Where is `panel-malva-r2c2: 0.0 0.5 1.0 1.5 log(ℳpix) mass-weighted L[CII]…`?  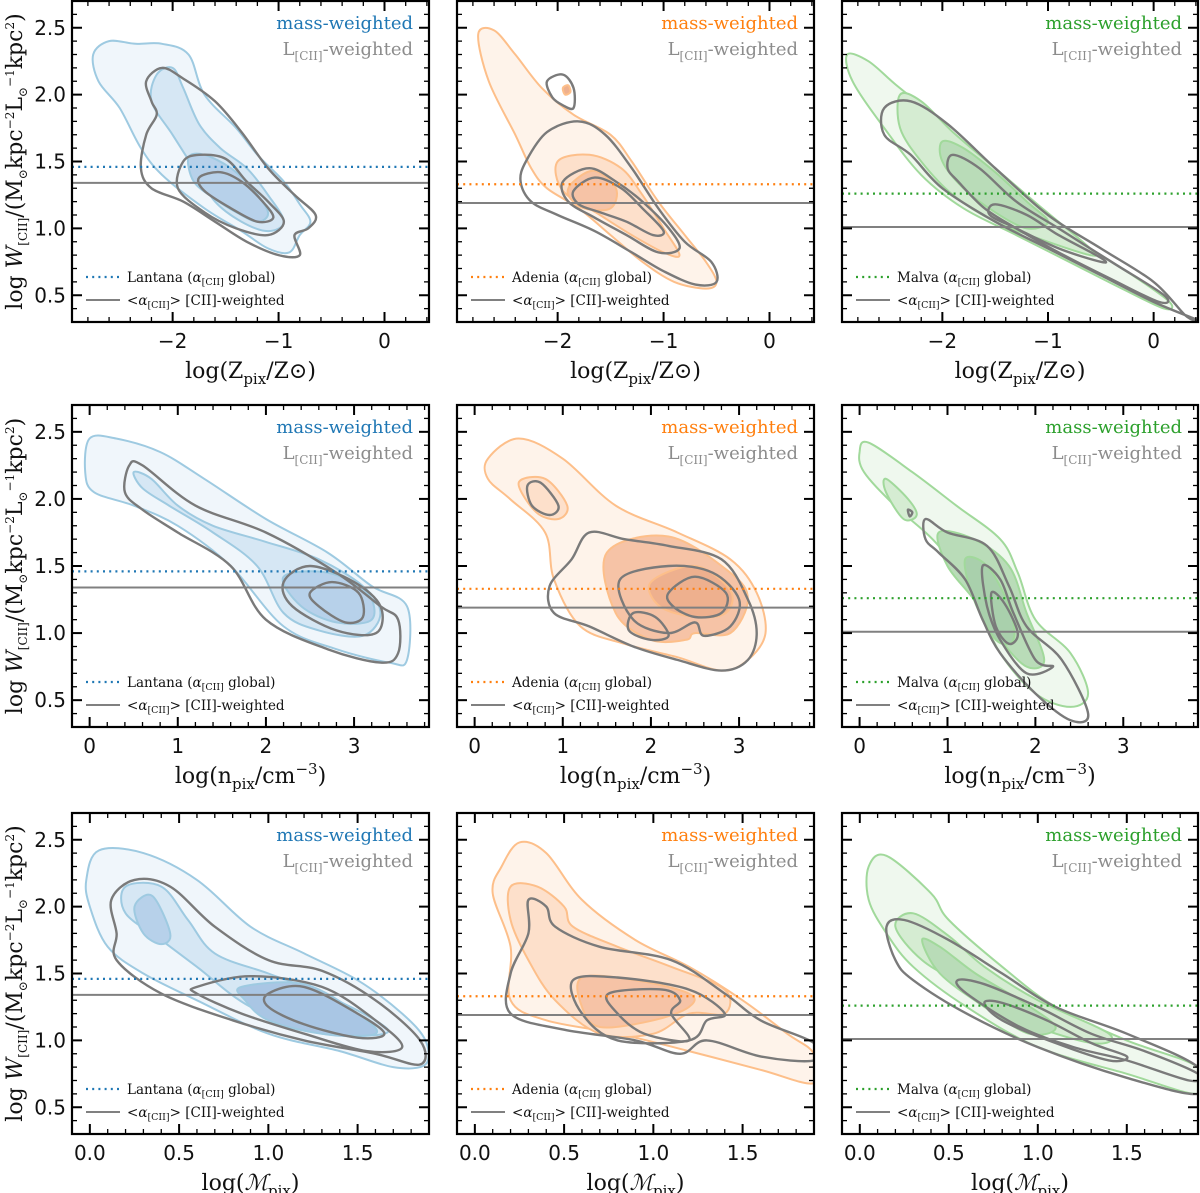
panel-malva-r2c2: 0.0 0.5 1.0 1.5 log(ℳpix) mass-weighted L[CII]… is located at coordinates (1020, 1002).